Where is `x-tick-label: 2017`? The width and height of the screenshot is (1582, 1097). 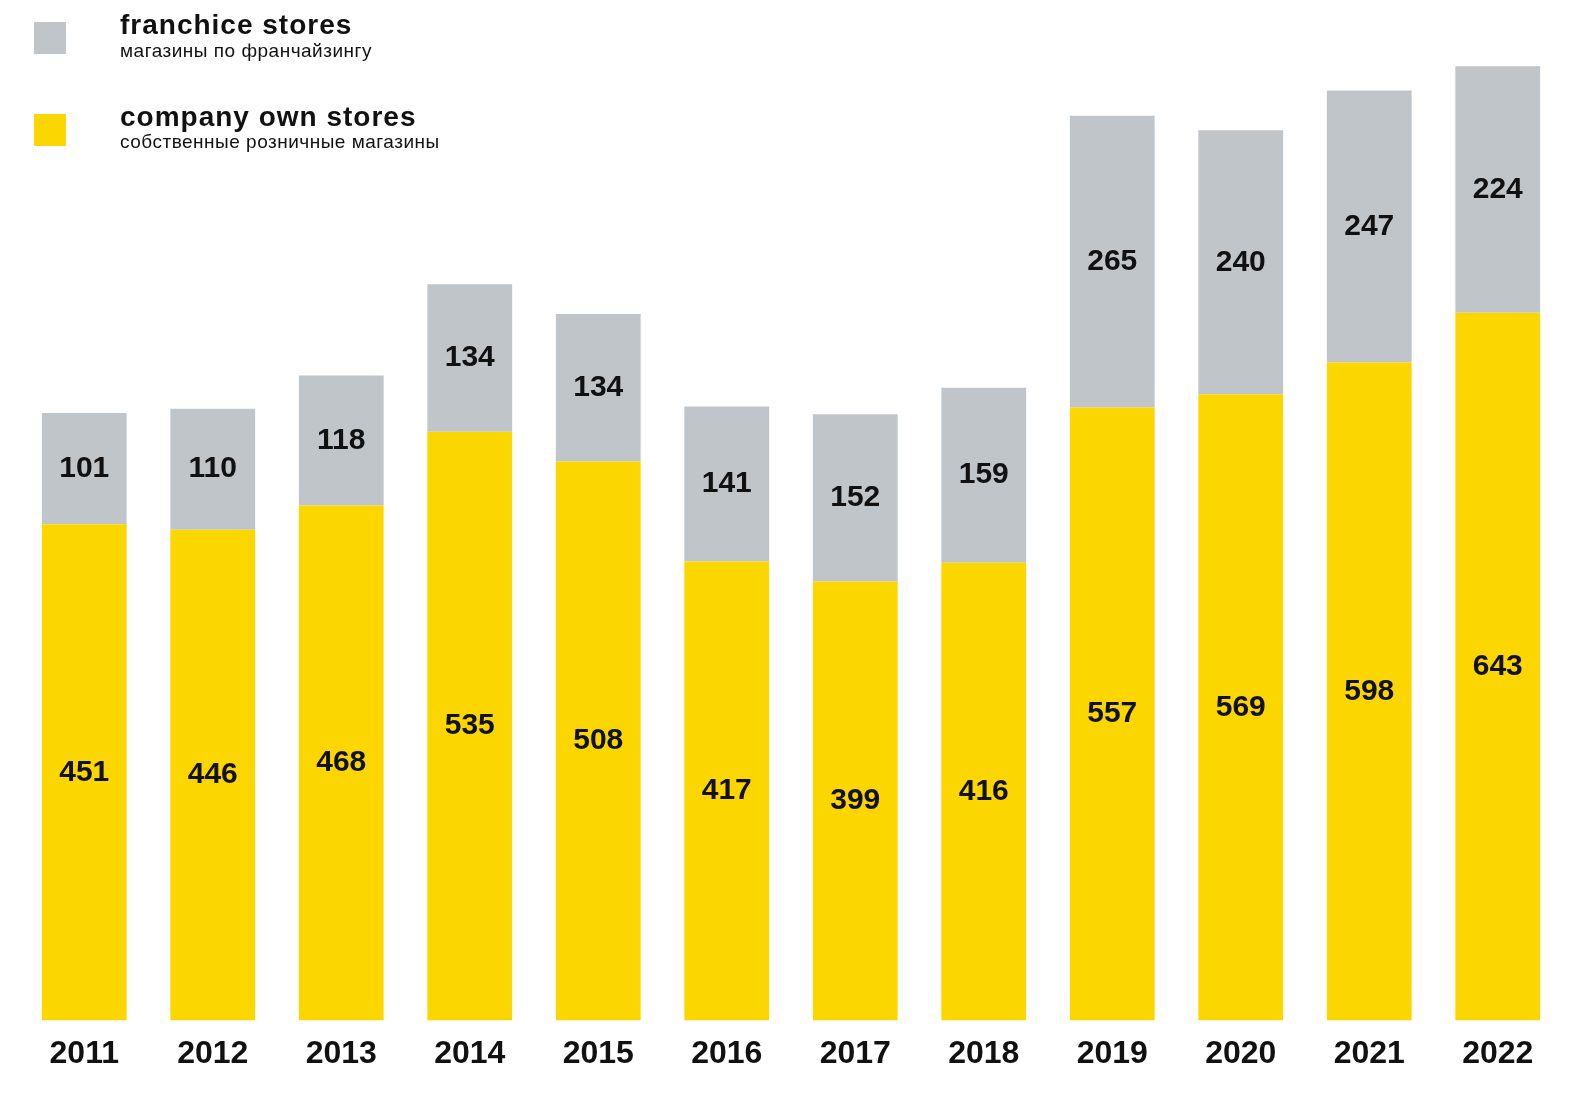
x-tick-label: 2017 is located at coordinates (855, 1051).